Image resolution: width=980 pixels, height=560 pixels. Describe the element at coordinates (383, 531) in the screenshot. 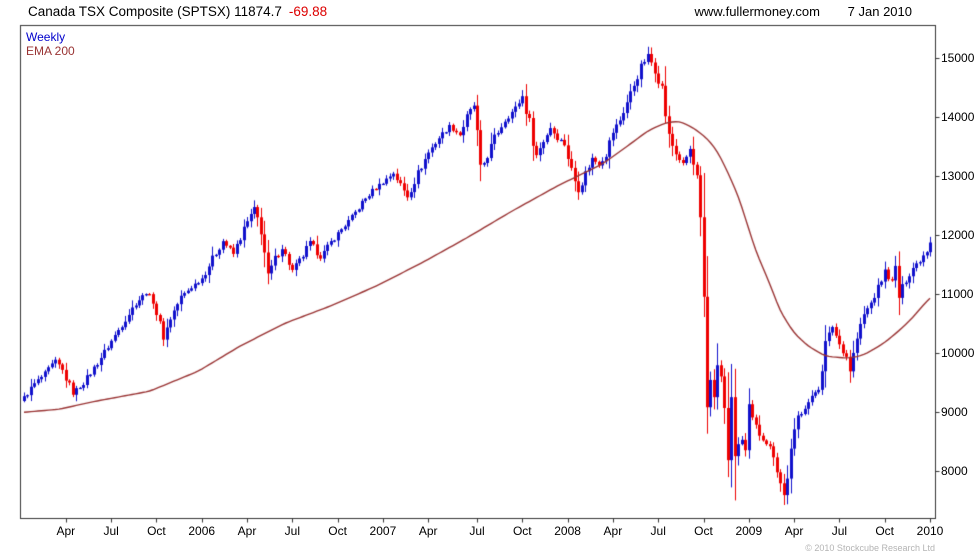

I see `x-axis-label: 2007` at that location.